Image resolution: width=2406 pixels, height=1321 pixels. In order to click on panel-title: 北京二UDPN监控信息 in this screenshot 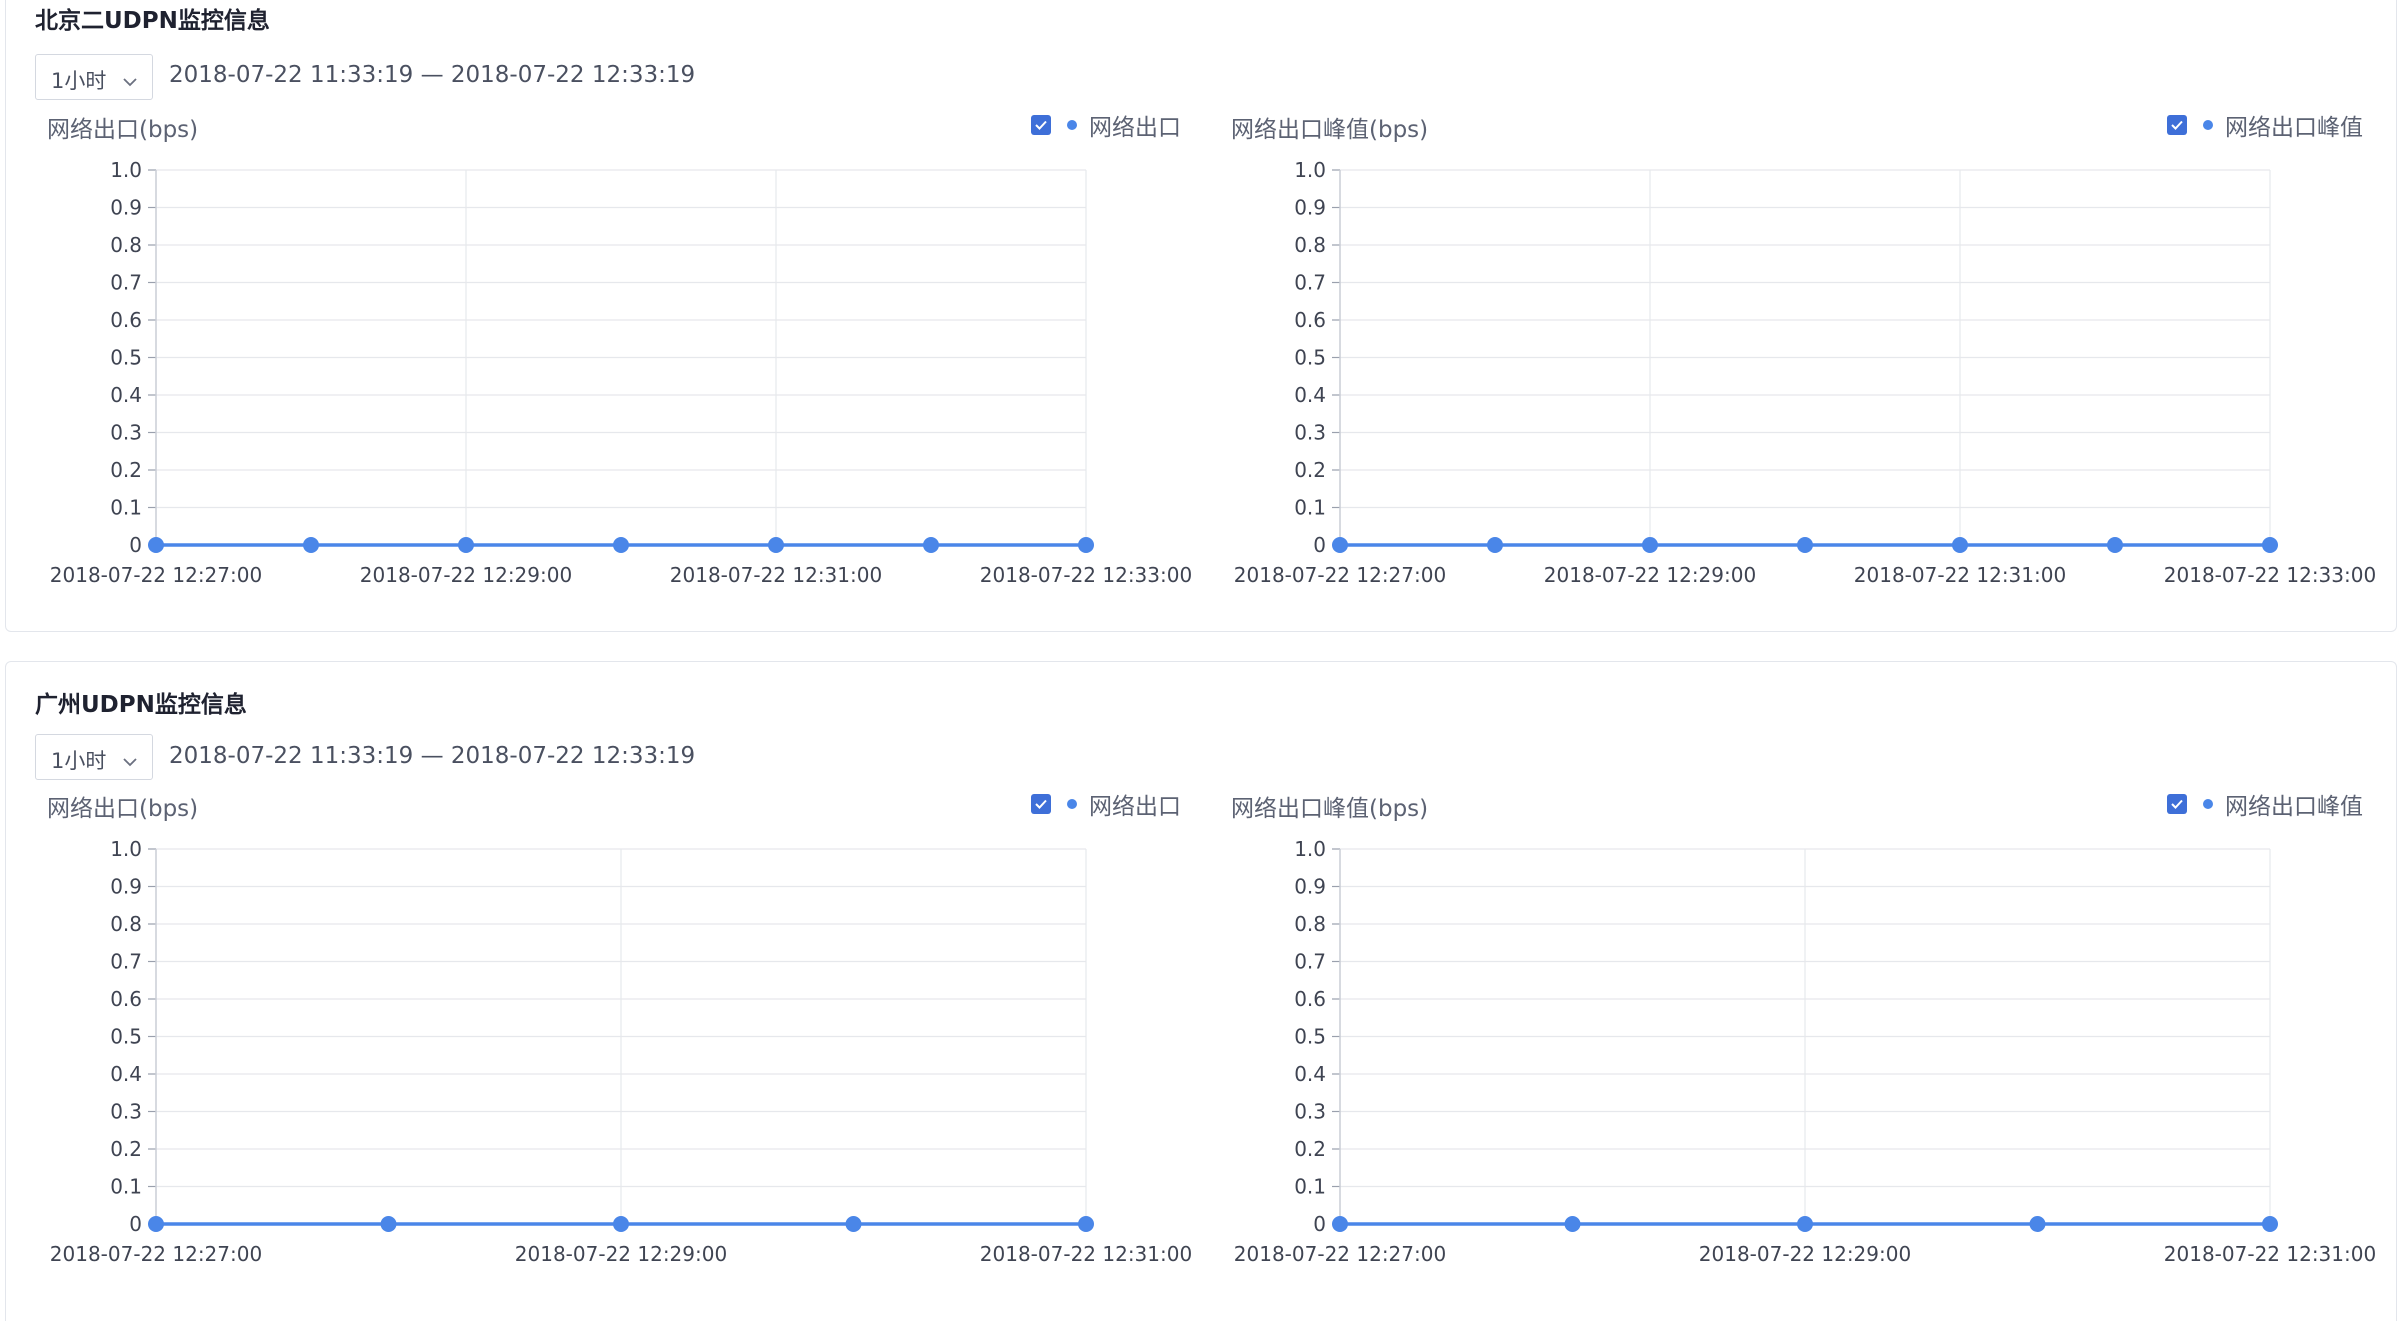, I will do `click(152, 21)`.